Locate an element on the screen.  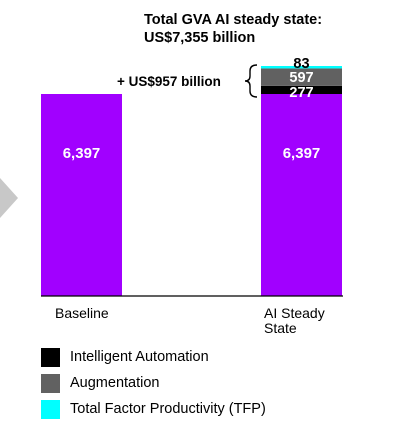
chart-title-line: US$7,355 billion is located at coordinates (199, 38).